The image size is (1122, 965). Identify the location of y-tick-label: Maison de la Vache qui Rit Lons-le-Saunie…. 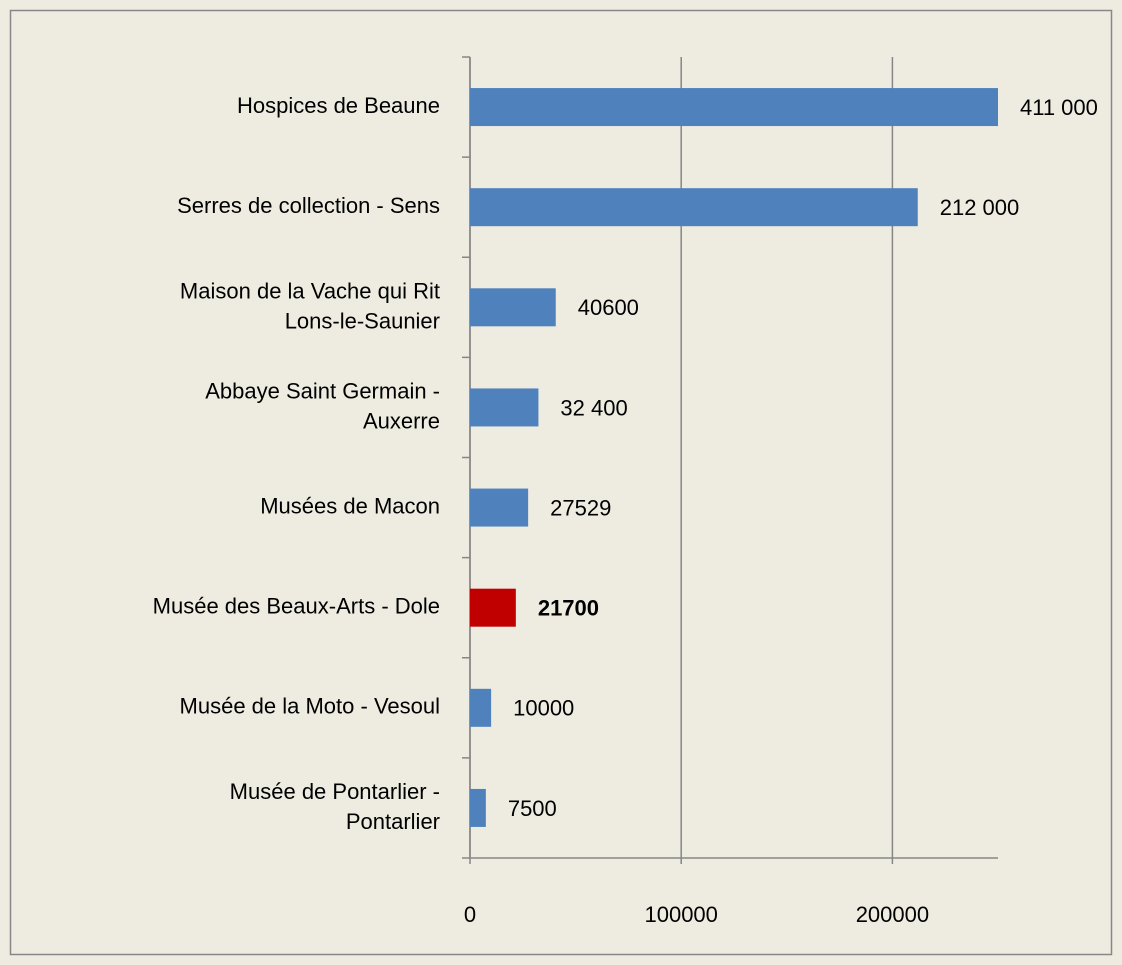
(310, 305).